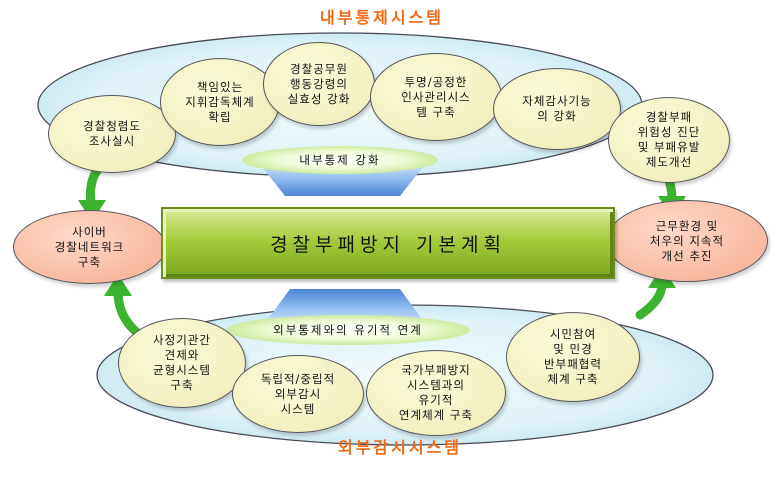  What do you see at coordinates (382, 17) in the screenshot?
I see `internal-system-title: 내부통제시스템` at bounding box center [382, 17].